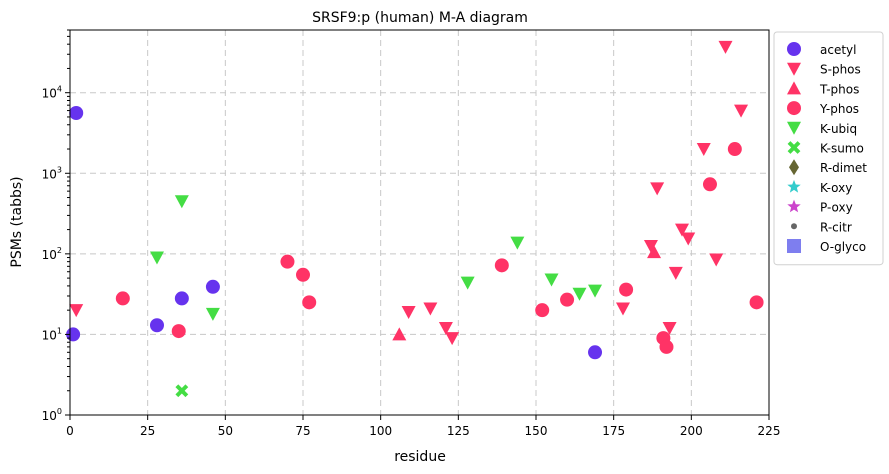  I want to click on y-tick-label: 10², so click(52, 254).